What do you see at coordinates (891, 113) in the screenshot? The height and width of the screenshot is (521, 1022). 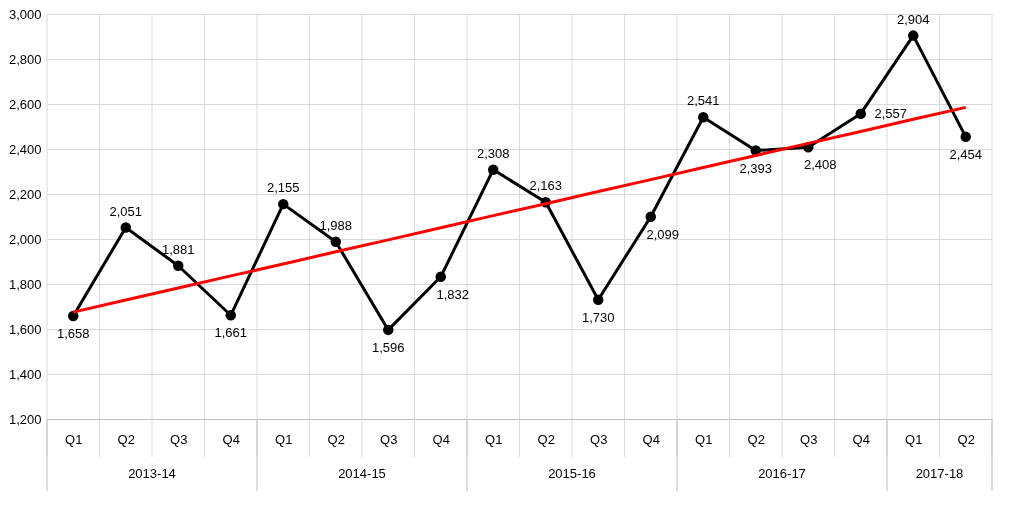 I see `data-label: 2,557` at bounding box center [891, 113].